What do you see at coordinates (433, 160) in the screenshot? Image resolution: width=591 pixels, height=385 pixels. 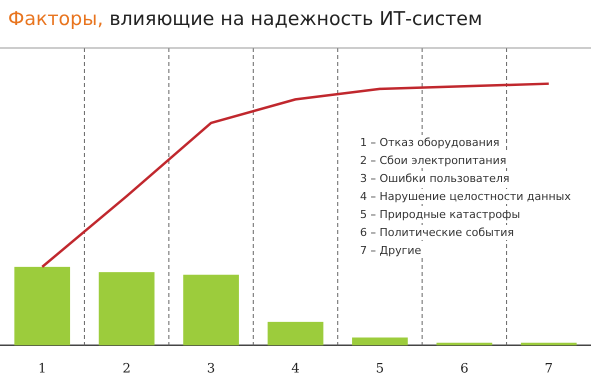 I see `annotation: 2 – Сбои электропитания` at bounding box center [433, 160].